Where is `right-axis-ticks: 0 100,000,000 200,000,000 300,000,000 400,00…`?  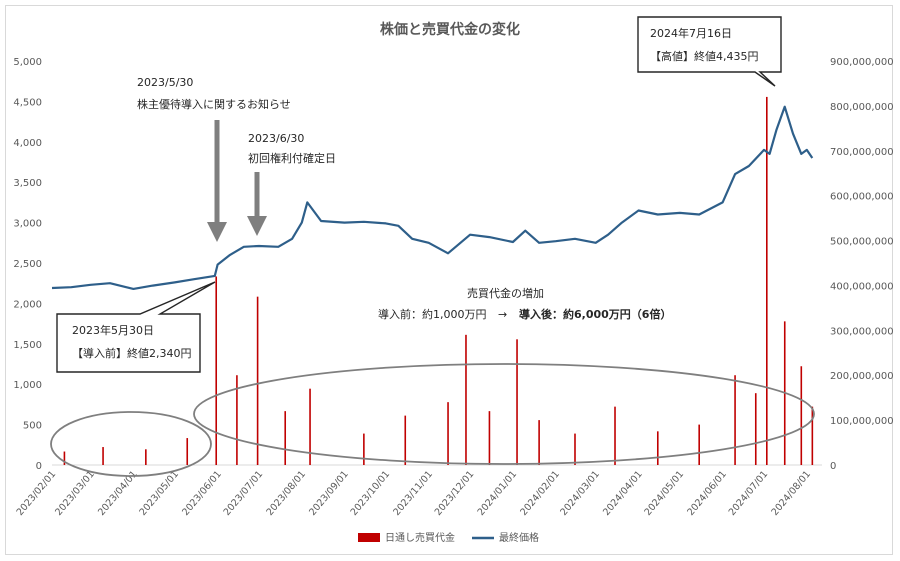
right-axis-ticks: 0 100,000,000 200,000,000 300,000,000 400,00… is located at coordinates (862, 264).